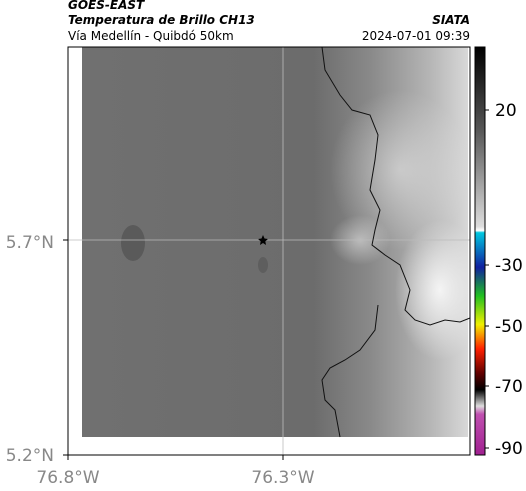 The height and width of the screenshot is (491, 526). What do you see at coordinates (30, 243) in the screenshot?
I see `lat-label: 5.7°N` at bounding box center [30, 243].